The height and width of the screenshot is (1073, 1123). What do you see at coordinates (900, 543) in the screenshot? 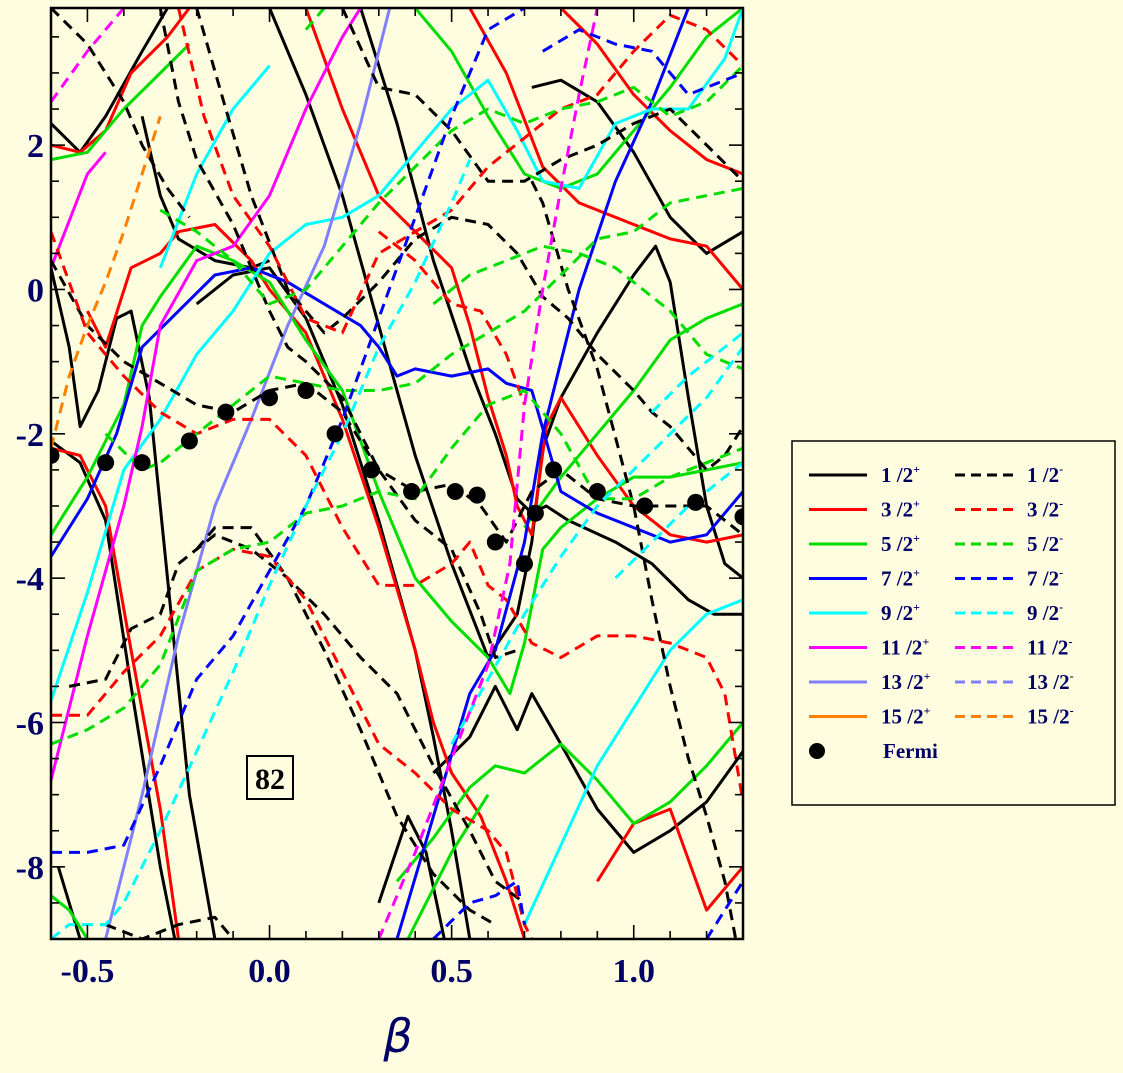
I see `legend-label: 5 /2+` at bounding box center [900, 543].